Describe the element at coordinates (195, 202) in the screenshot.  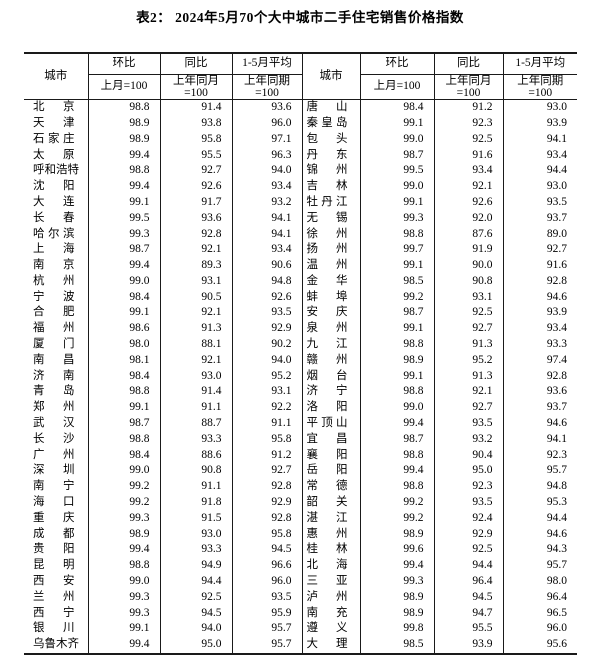
I see `index-value-cell: 91.7` at that location.